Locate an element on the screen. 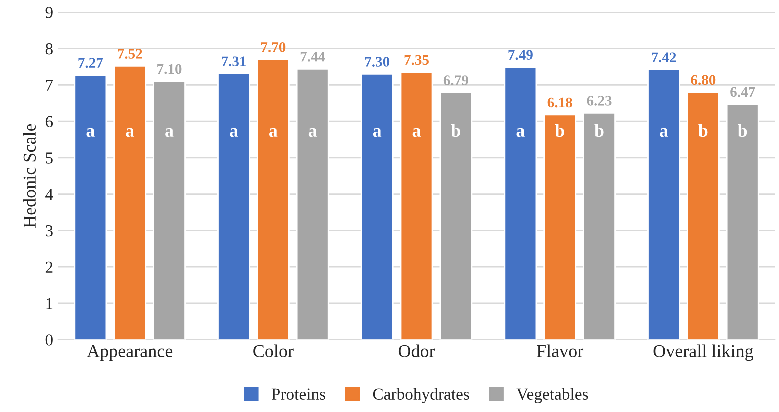  data-label: 6.47 is located at coordinates (743, 92).